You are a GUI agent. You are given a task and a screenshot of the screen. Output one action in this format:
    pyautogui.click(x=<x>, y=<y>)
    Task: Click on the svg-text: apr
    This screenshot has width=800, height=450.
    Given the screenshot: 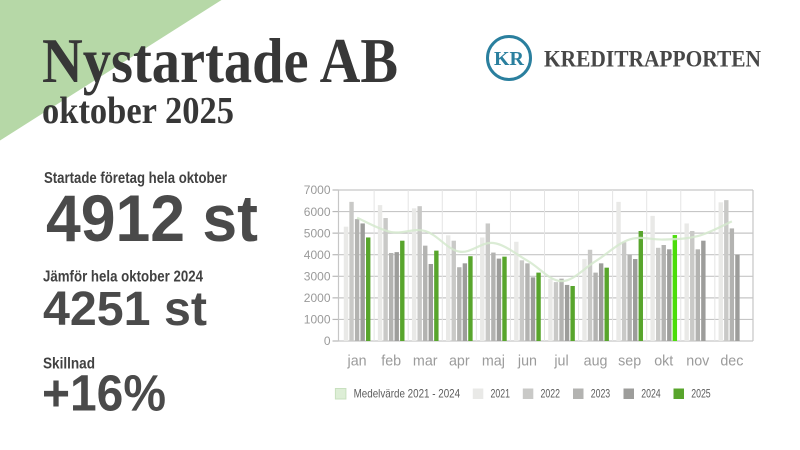 What is the action you would take?
    pyautogui.click(x=459, y=362)
    